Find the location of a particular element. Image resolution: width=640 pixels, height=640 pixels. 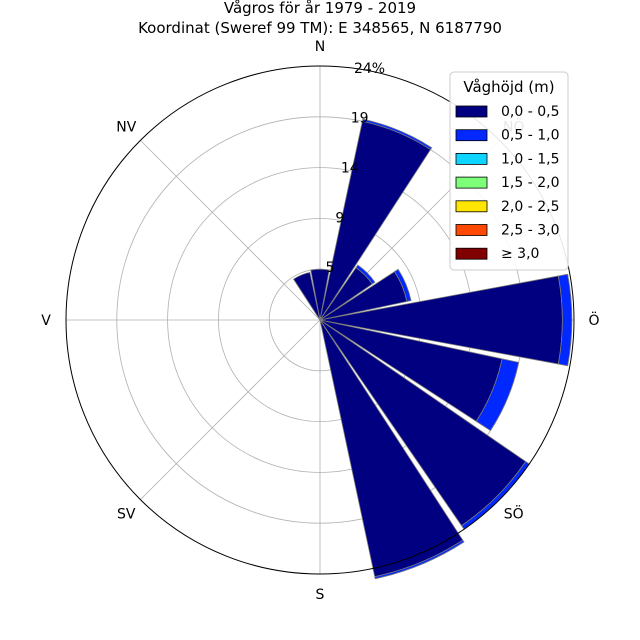

legend-label-0: 0,0 - 0,5 is located at coordinates (530, 112).